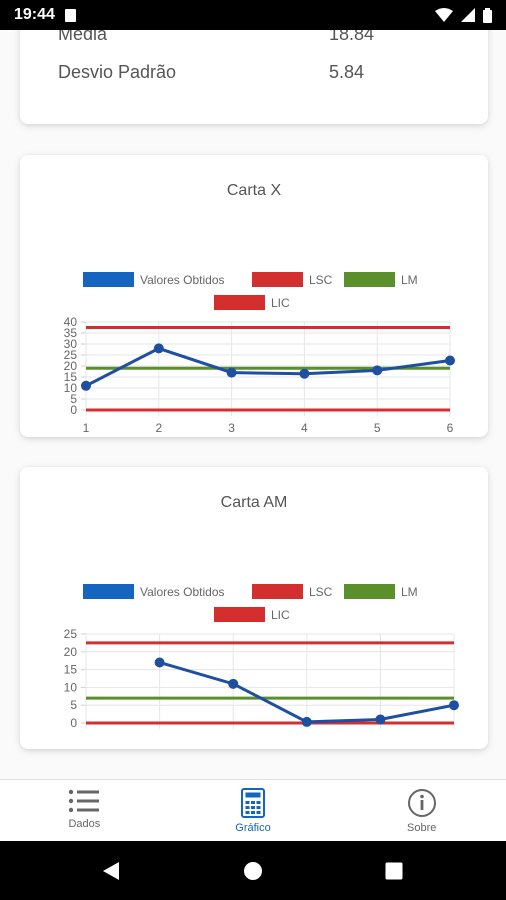  What do you see at coordinates (34, 14) in the screenshot?
I see `status-time: 19:44` at bounding box center [34, 14].